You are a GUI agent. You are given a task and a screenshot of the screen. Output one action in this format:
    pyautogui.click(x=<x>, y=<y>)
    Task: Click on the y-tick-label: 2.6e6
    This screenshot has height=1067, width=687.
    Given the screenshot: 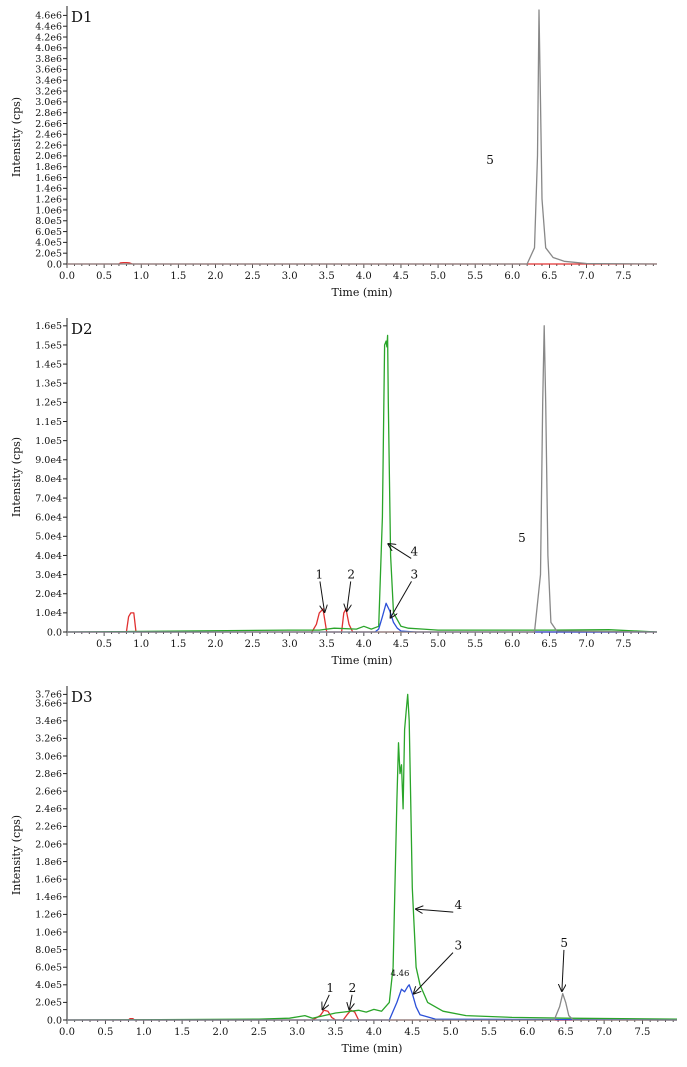 What is the action you would take?
    pyautogui.click(x=48, y=124)
    